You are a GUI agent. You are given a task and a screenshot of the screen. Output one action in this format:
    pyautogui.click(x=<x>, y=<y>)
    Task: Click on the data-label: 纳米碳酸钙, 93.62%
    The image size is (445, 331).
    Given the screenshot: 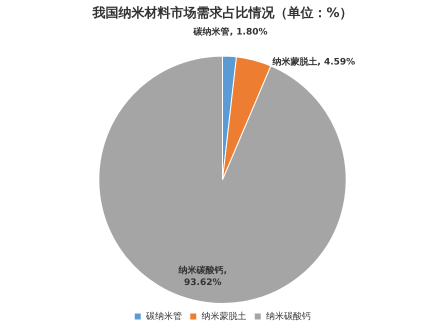 What is the action you would take?
    pyautogui.click(x=202, y=276)
    